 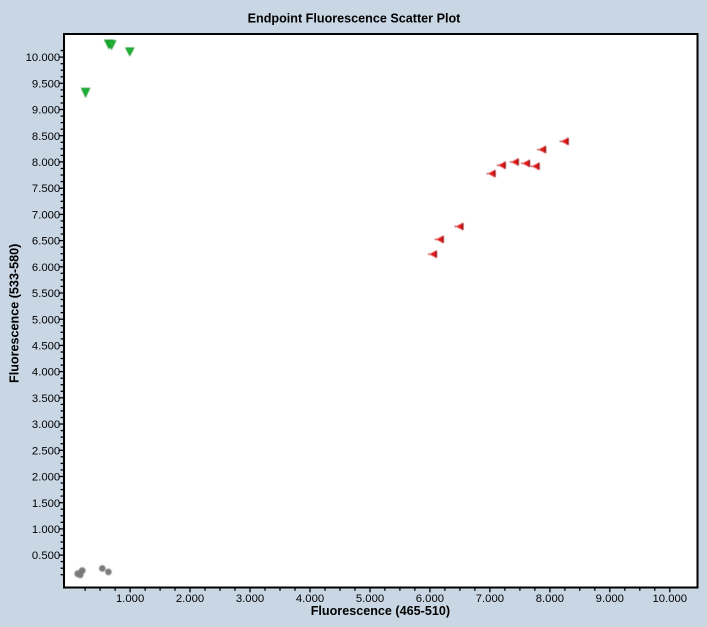 What do you see at coordinates (46, 504) in the screenshot?
I see `svg-text: 1.500` at bounding box center [46, 504].